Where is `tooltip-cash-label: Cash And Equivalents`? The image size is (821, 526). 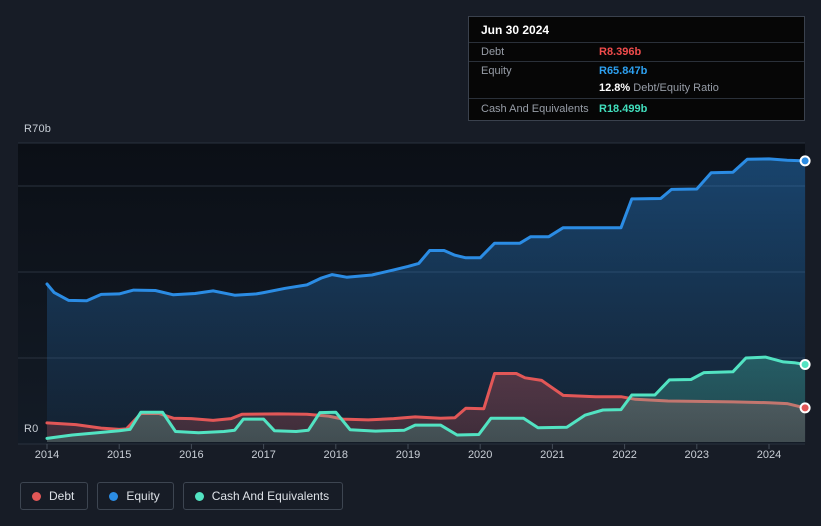
tooltip-cash-label: Cash And Equivalents is located at coordinates (535, 109).